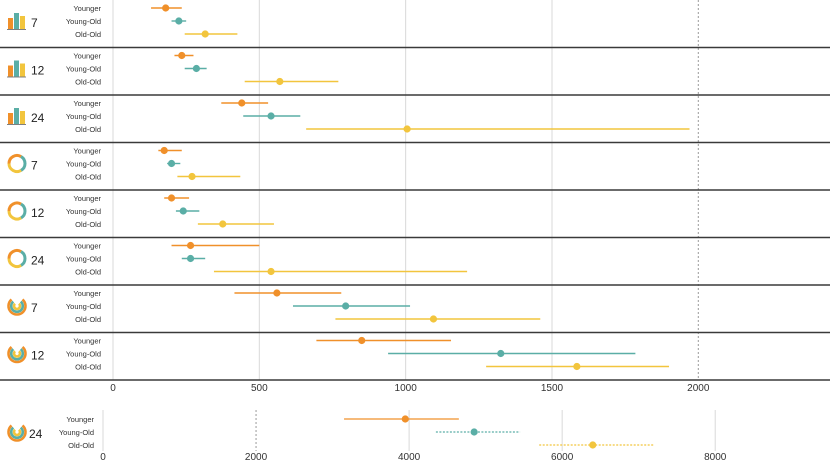 The image size is (830, 463). What do you see at coordinates (259, 388) in the screenshot?
I see `x-tick-label: 500` at bounding box center [259, 388].